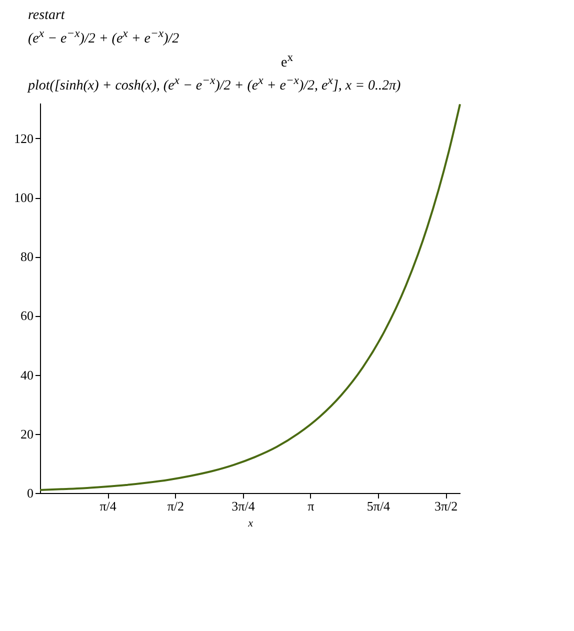  Describe the element at coordinates (108, 506) in the screenshot. I see `x-tick-label: π/4` at that location.